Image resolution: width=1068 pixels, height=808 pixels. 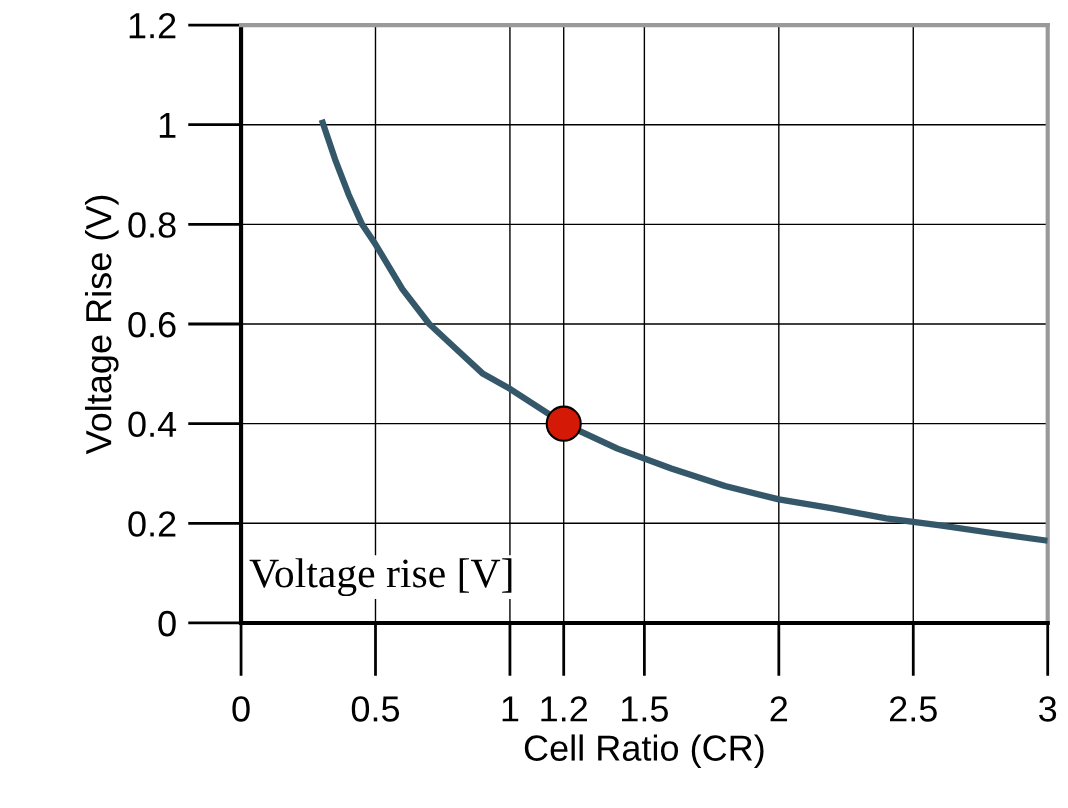 I want to click on y-tick-label: 0.8, so click(x=152, y=225).